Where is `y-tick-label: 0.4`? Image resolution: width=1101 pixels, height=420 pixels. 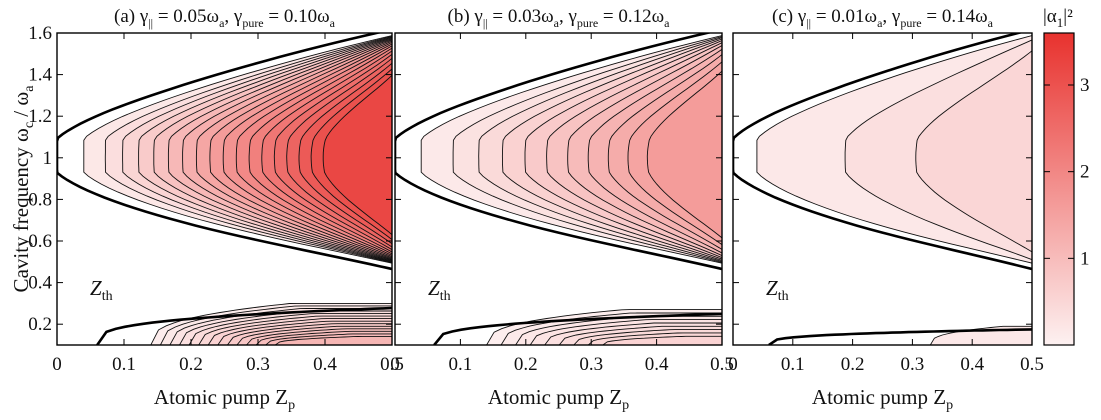
y-tick-label: 0.4 is located at coordinates (40, 283).